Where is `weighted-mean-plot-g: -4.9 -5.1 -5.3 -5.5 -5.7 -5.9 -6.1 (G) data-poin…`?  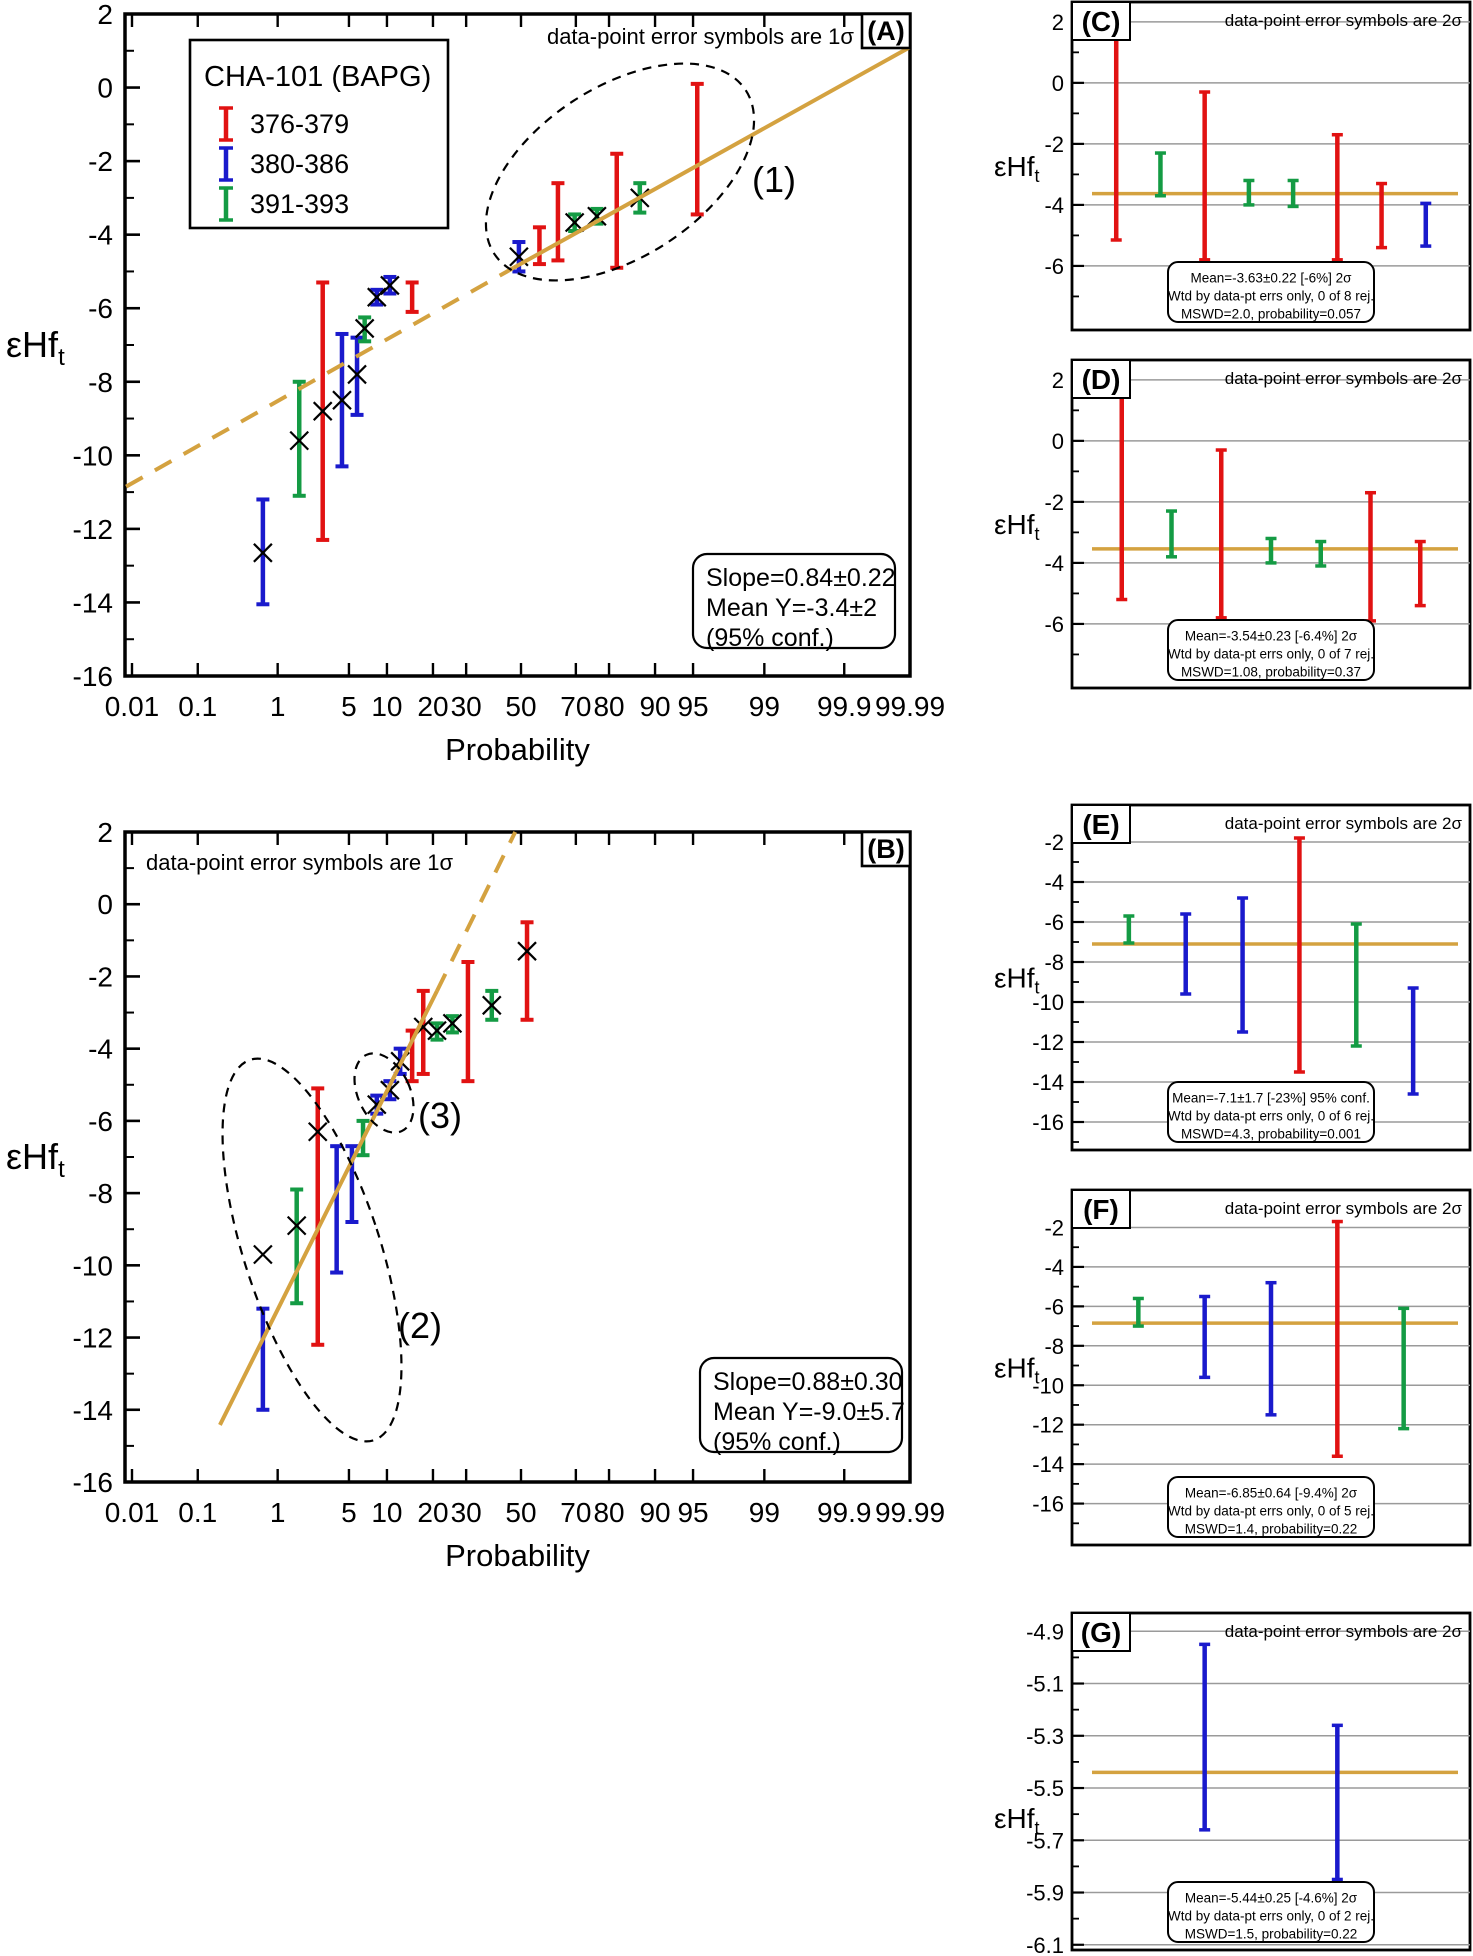
weighted-mean-plot-g: -4.9 -5.1 -5.3 -5.5 -5.7 -5.9 -6.1 (G) data-poin… is located at coordinates (1233, 1783).